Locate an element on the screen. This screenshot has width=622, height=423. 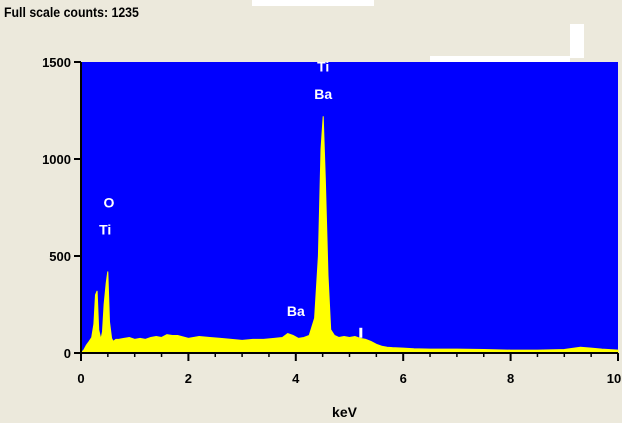
x-tick-label: 6 is located at coordinates (403, 378).